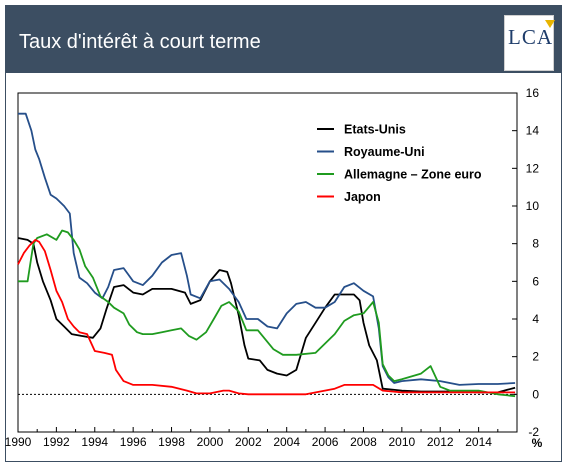  Describe the element at coordinates (171, 442) in the screenshot. I see `x-tick-label: 1998` at that location.